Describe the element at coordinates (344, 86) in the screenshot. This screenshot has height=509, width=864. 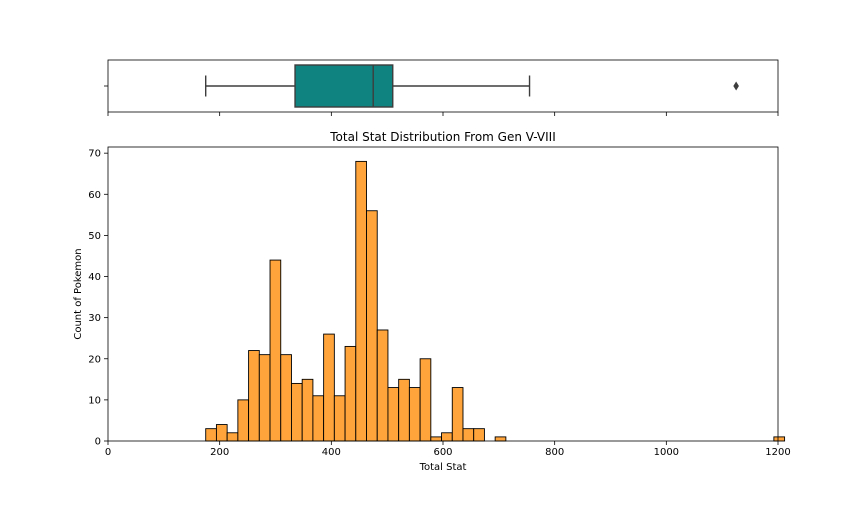
I see `box-iqr` at that location.